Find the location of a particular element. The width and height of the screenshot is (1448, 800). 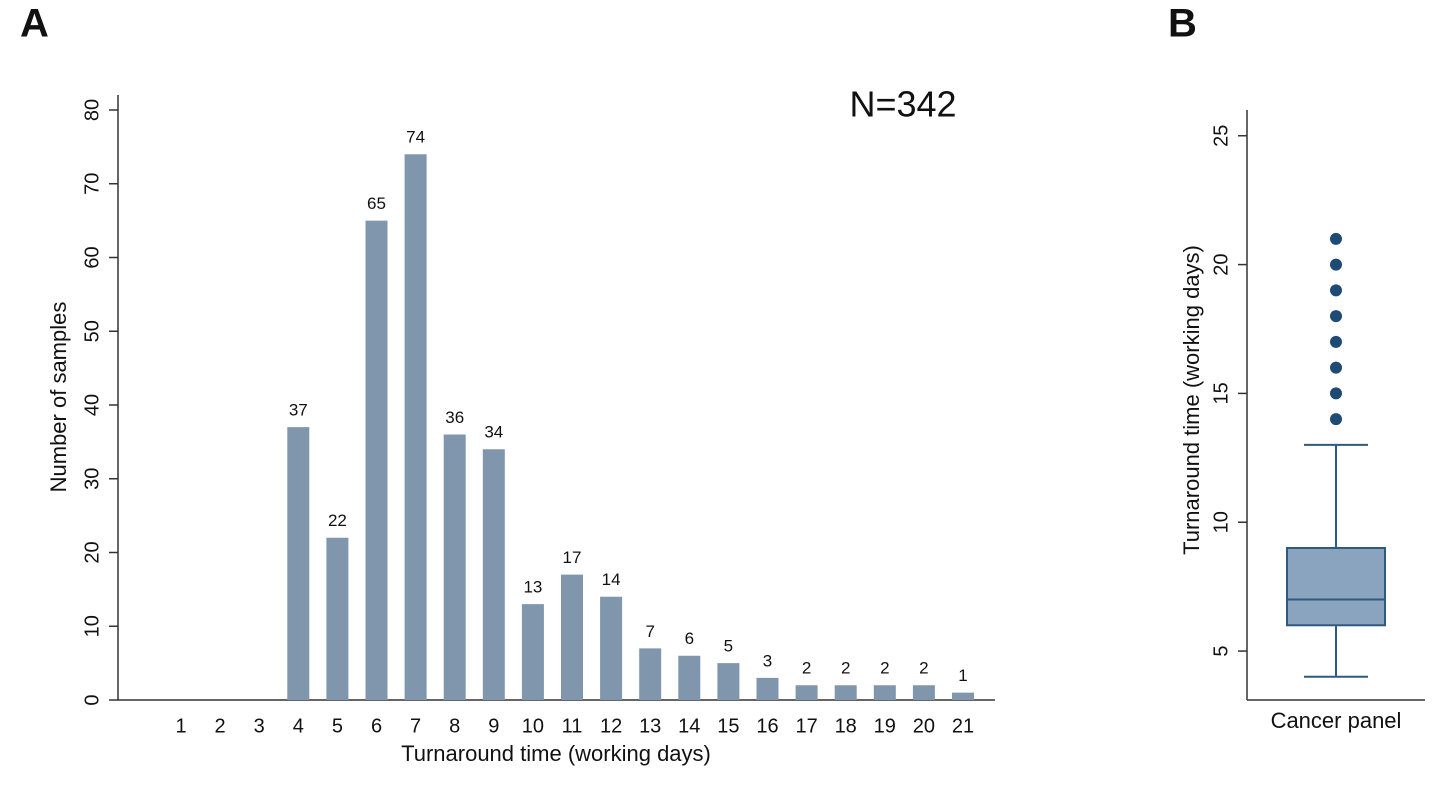

value-label: 5 is located at coordinates (728, 646).